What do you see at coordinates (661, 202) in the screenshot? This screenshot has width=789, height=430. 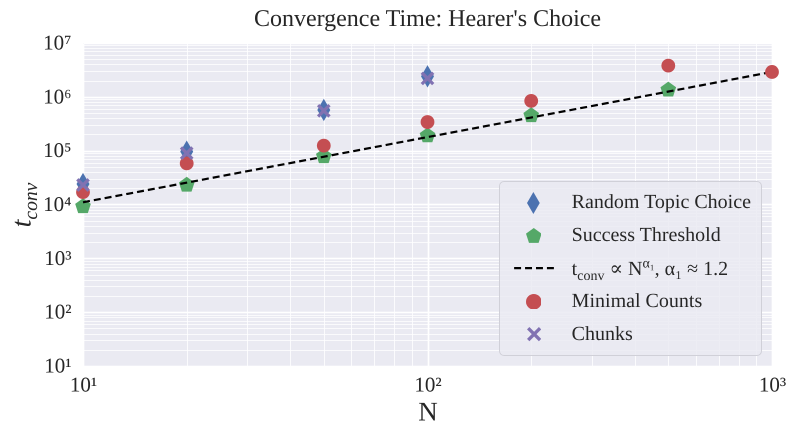 I see `legend-label: Random Topic Choice` at bounding box center [661, 202].